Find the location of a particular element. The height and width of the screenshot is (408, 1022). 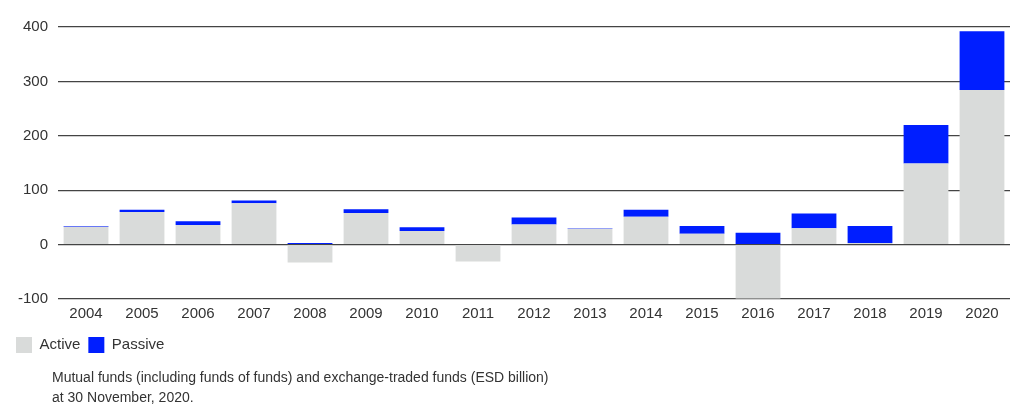

x-tick-label: 2006 is located at coordinates (198, 313).